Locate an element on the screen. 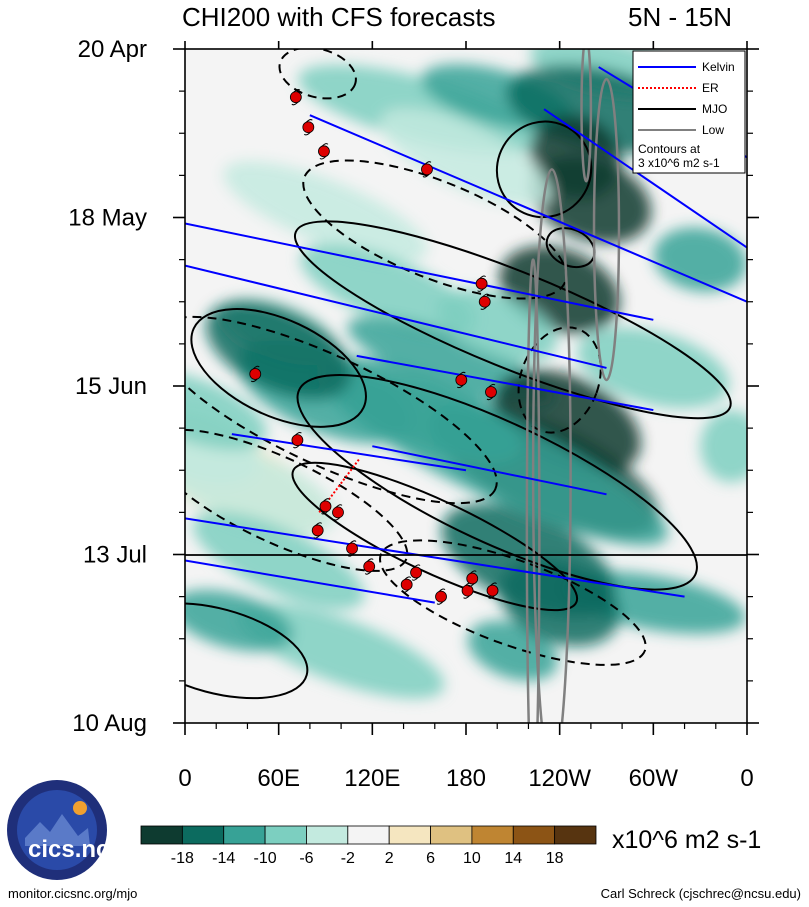 Image resolution: width=809 pixels, height=907 pixels. latitude-band-label: 5N - 15N is located at coordinates (680, 17).